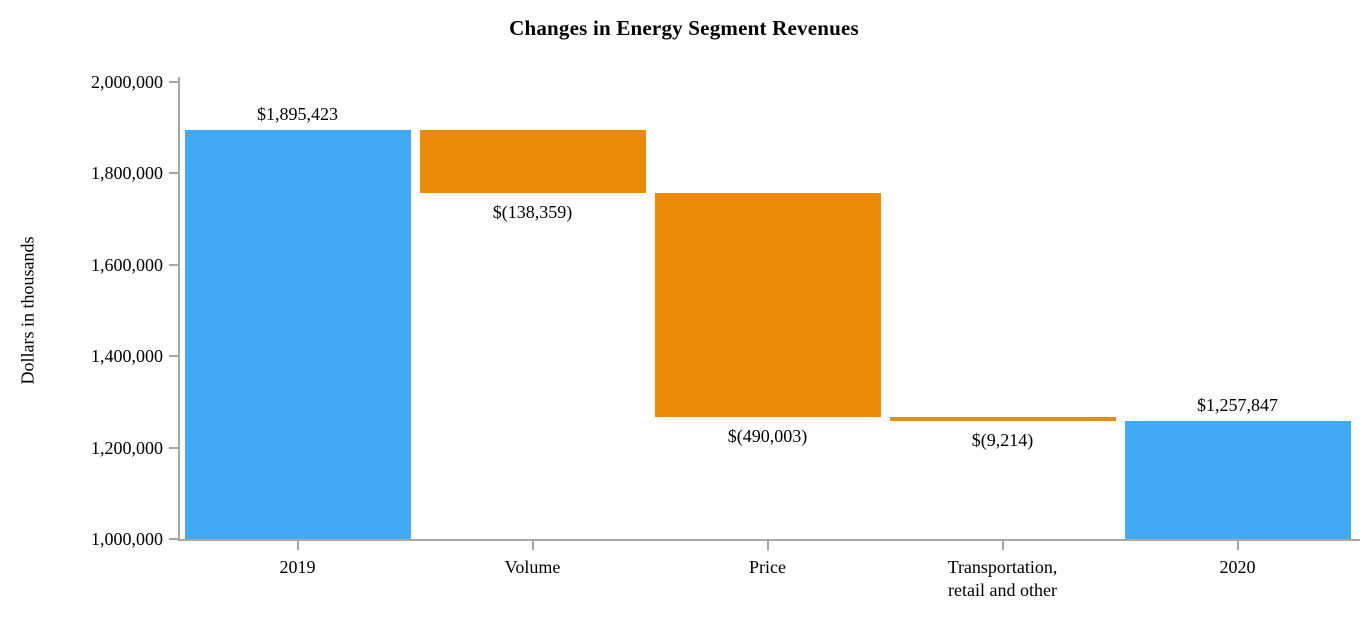  What do you see at coordinates (1237, 567) in the screenshot?
I see `x-category-label: 2020` at bounding box center [1237, 567].